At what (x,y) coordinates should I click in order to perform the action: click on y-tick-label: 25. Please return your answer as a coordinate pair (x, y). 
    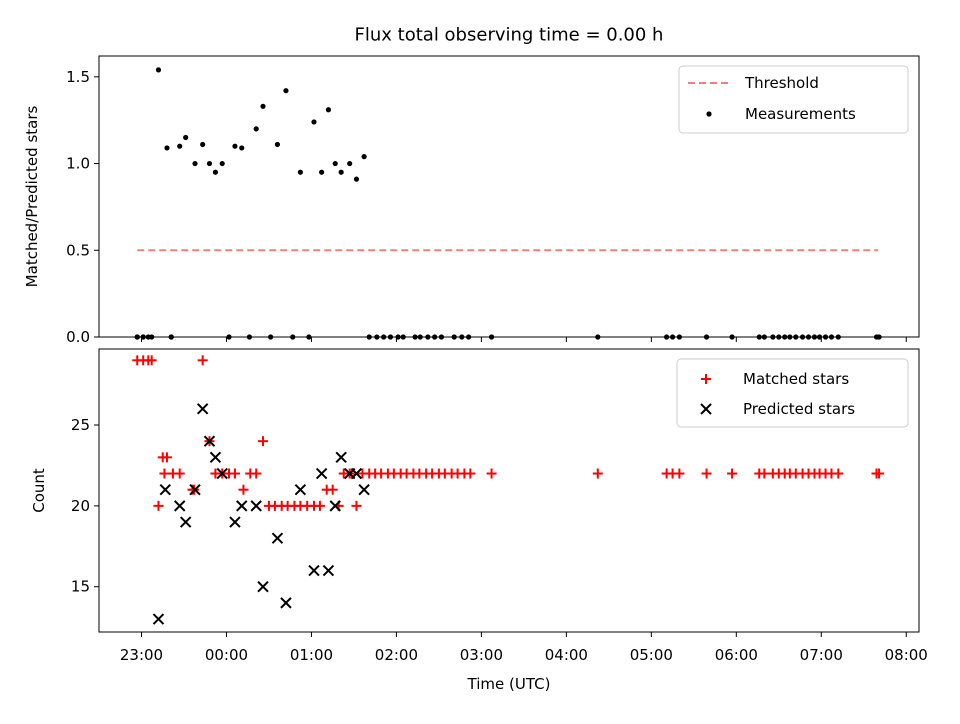
    Looking at the image, I should click on (80, 425).